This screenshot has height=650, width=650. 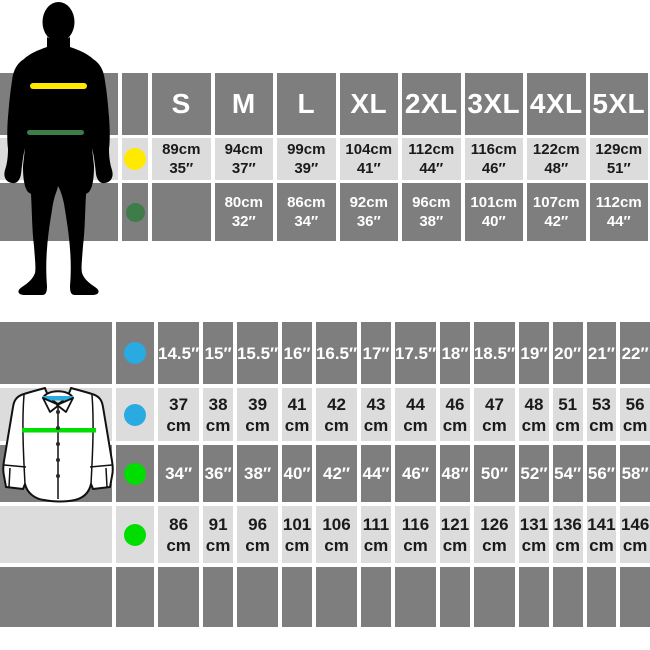 I want to click on measurement-value: 19″, so click(x=534, y=353).